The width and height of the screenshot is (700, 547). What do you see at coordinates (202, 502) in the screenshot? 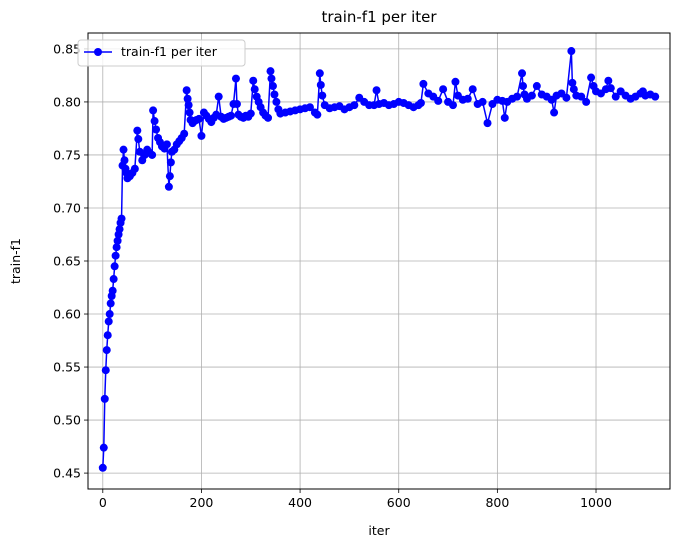
I see `x-tick-label: 200` at bounding box center [202, 502].